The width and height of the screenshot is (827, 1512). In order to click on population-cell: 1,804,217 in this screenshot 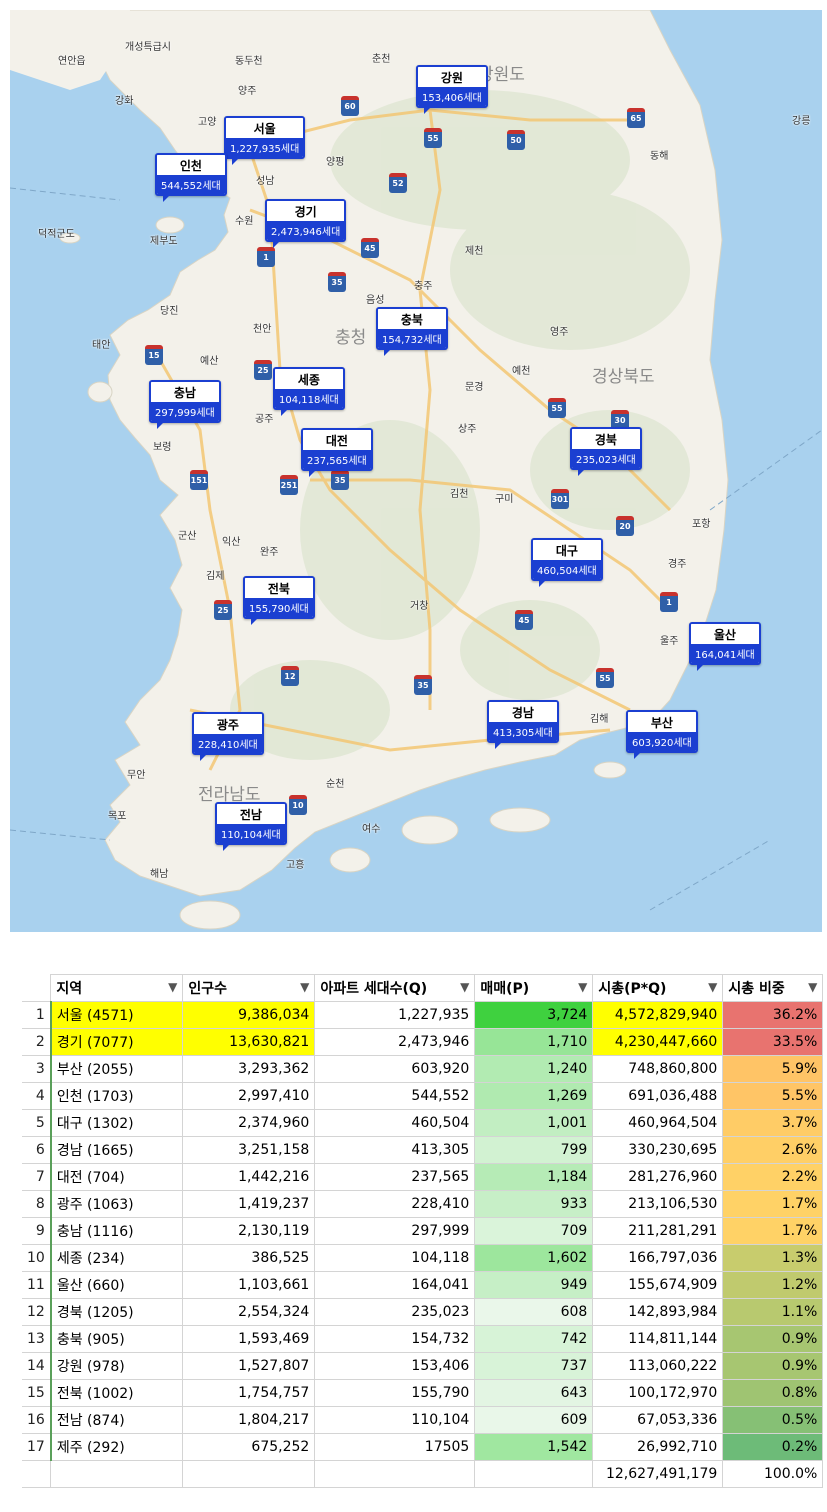, I will do `click(249, 1420)`.